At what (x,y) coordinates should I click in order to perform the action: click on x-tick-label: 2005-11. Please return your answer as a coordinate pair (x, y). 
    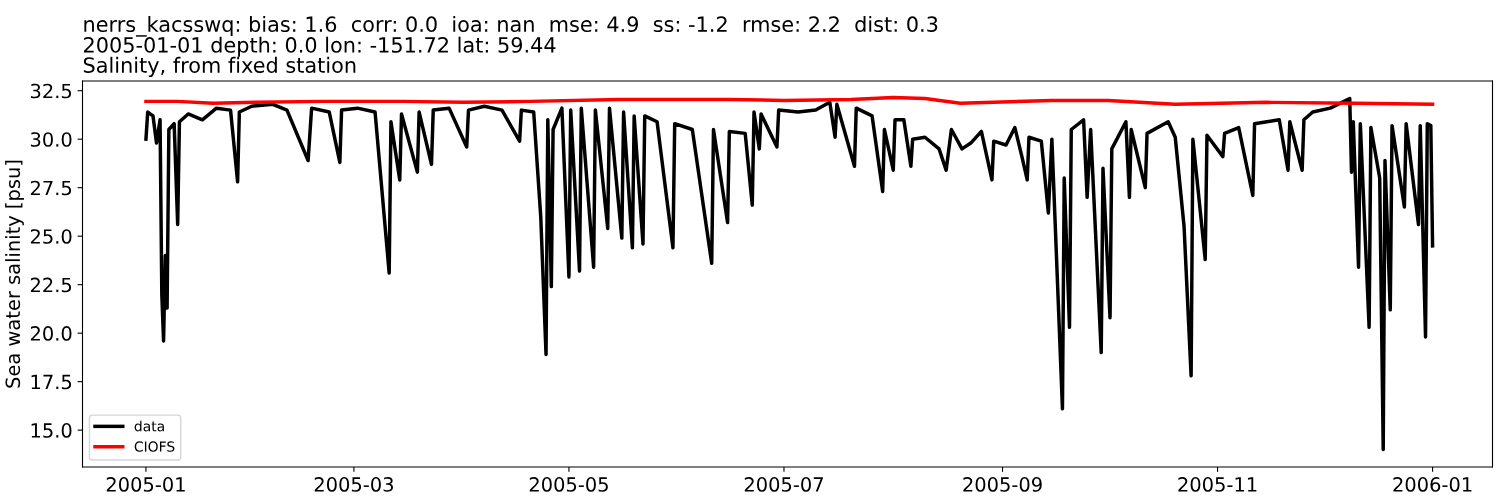
    Looking at the image, I should click on (1217, 484).